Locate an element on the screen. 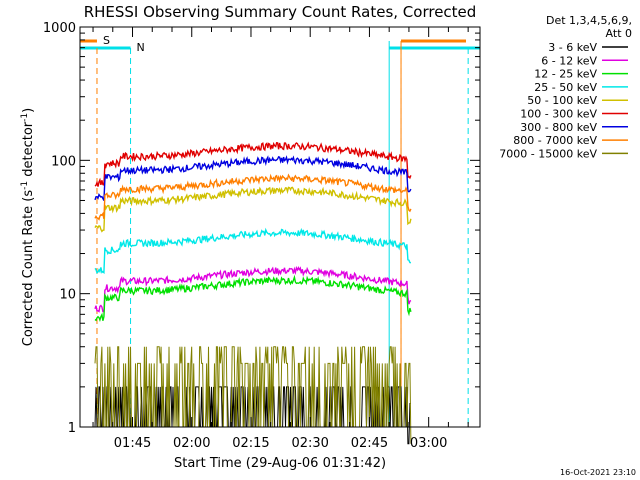  legend-label-8: 7000 - 15000 keV is located at coordinates (548, 153).